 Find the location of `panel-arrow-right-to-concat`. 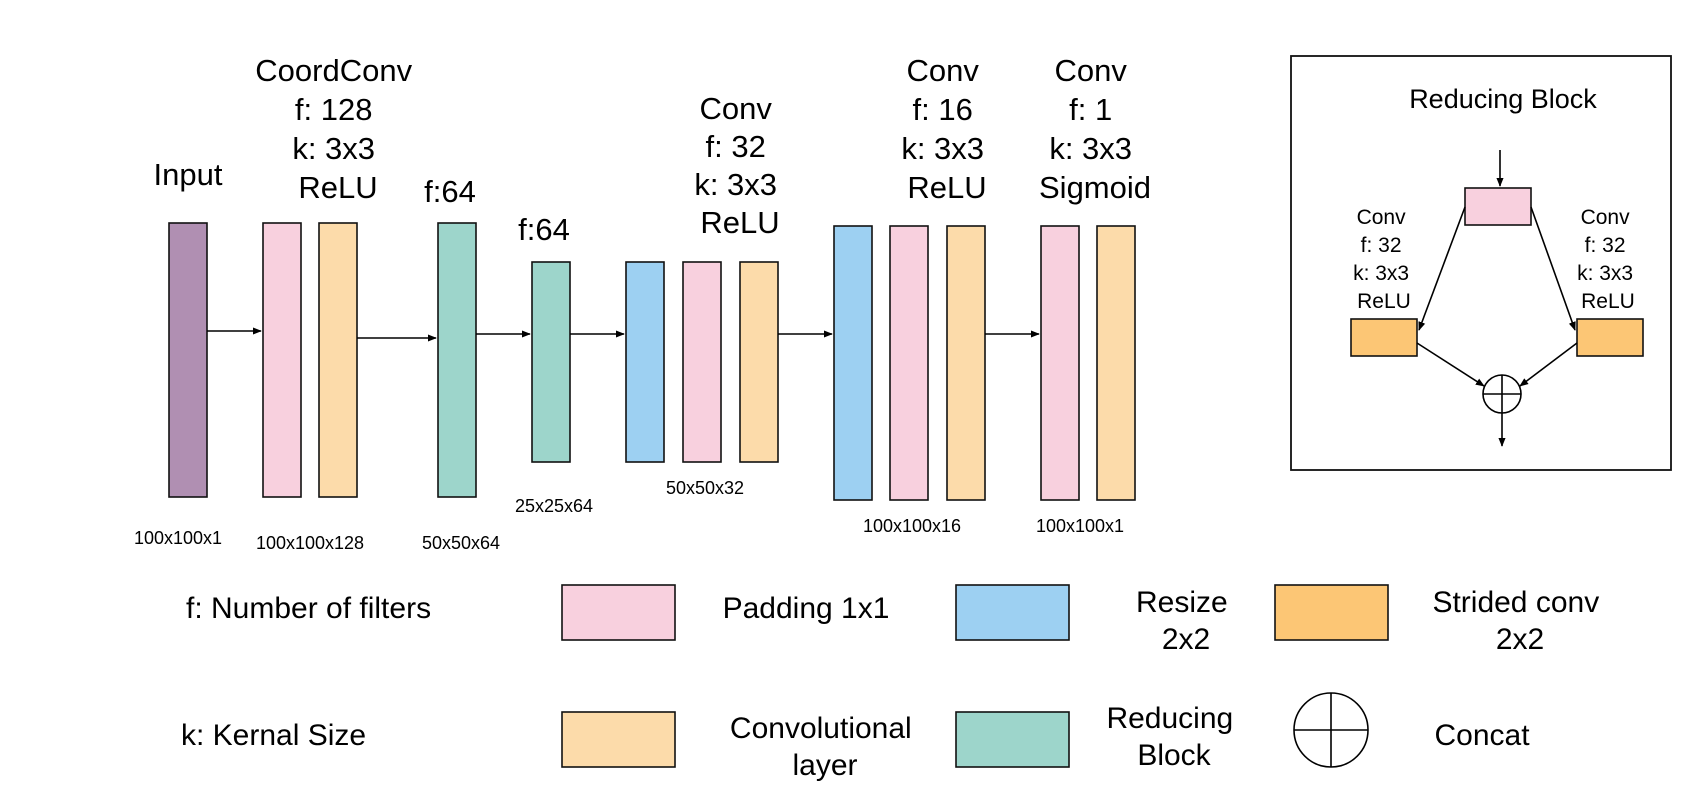

panel-arrow-right-to-concat is located at coordinates (1548, 364).